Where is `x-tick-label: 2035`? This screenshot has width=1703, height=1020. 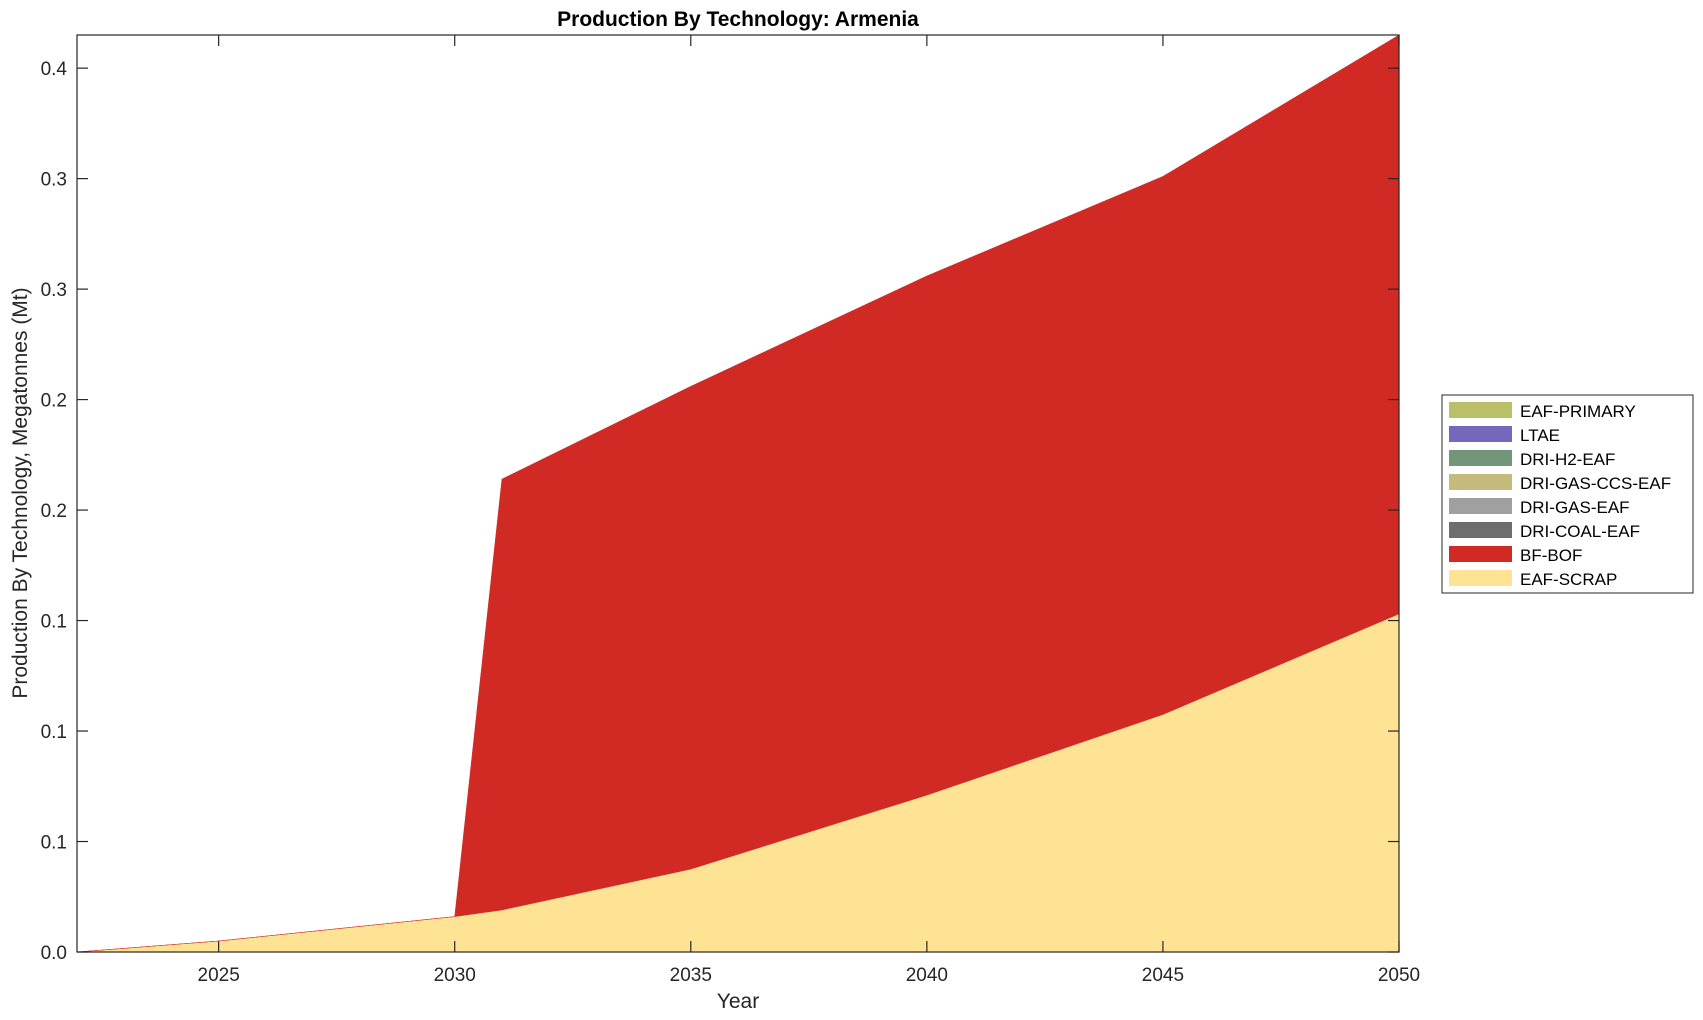
x-tick-label: 2035 is located at coordinates (691, 975).